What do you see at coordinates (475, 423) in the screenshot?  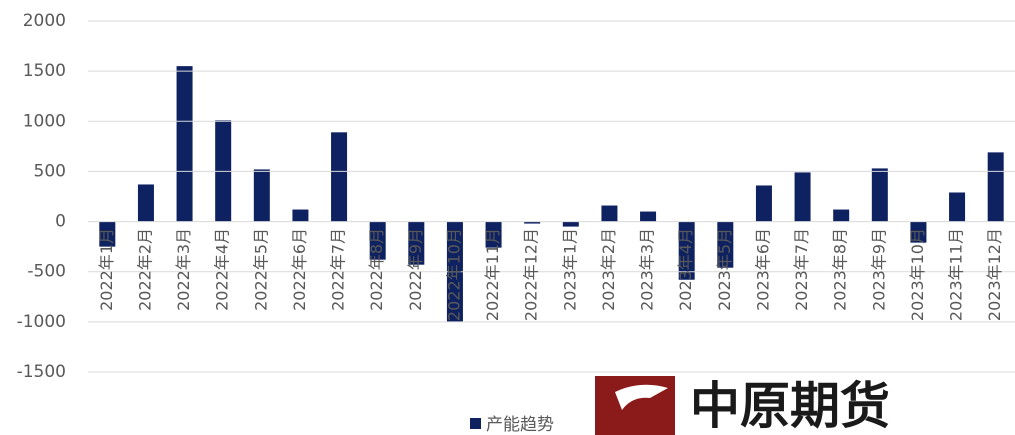 I see `legend-swatch` at bounding box center [475, 423].